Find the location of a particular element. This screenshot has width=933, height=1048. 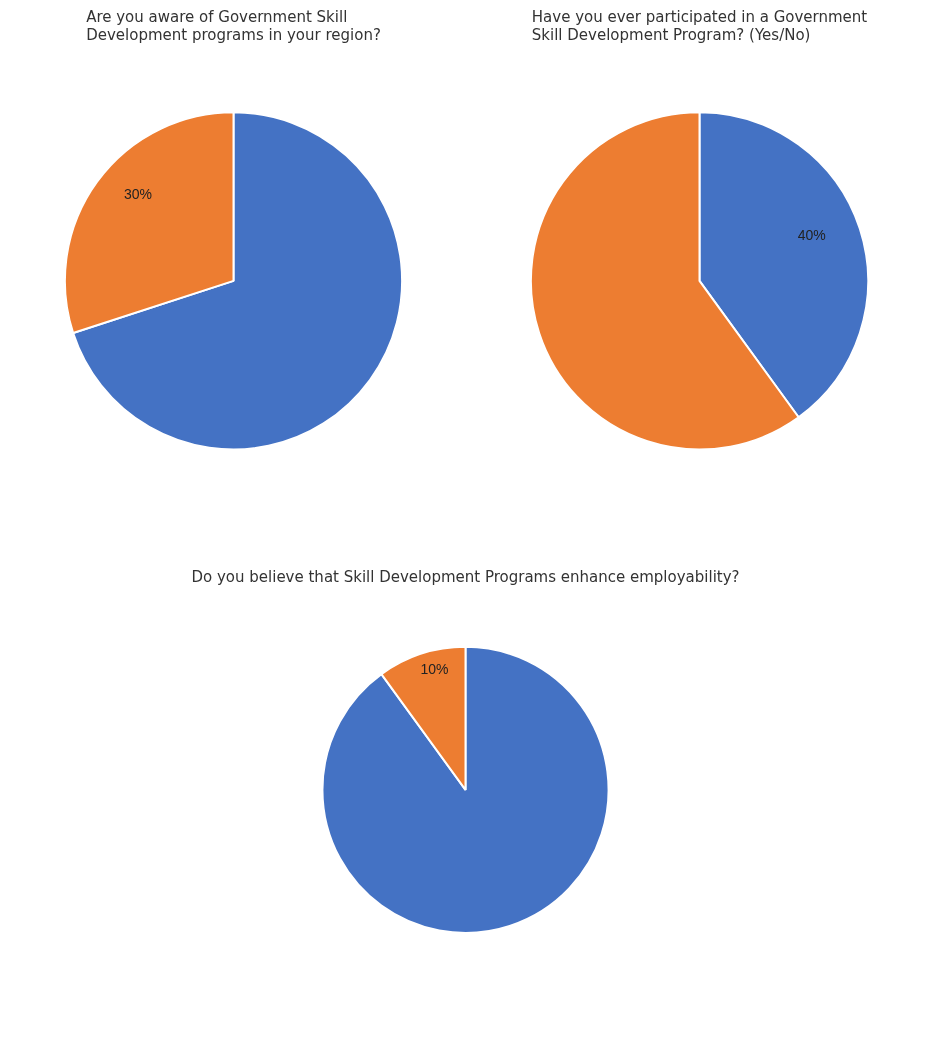

chart-title: Do you believe that Skill Development Programs enhance employability? is located at coordinates (465, 576).